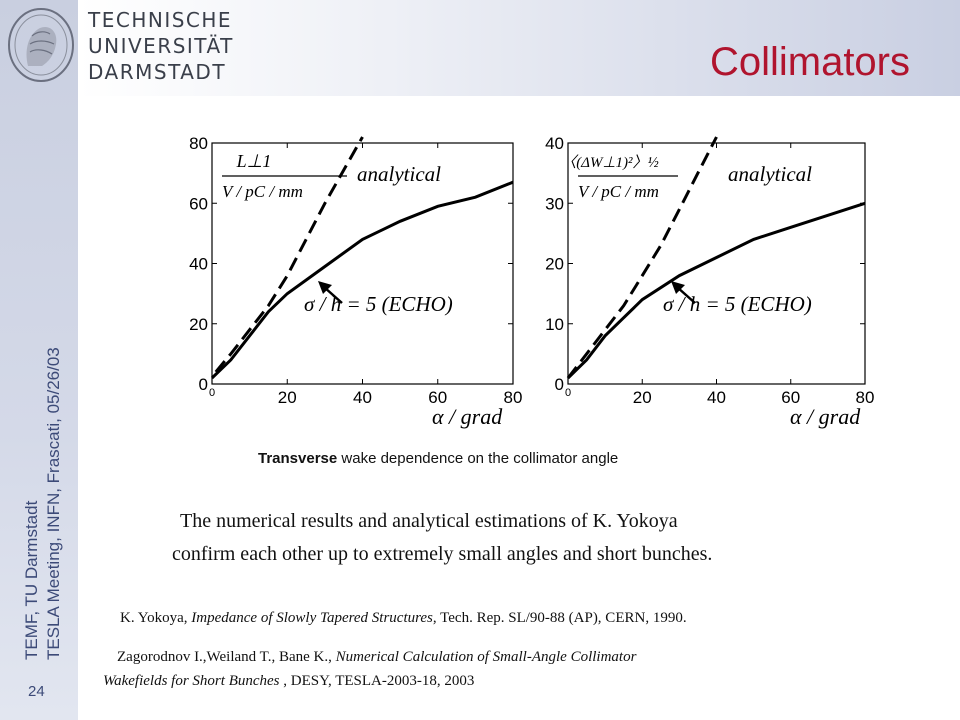  What do you see at coordinates (825, 416) in the screenshot?
I see `chart2-xlabel: α / grad` at bounding box center [825, 416].